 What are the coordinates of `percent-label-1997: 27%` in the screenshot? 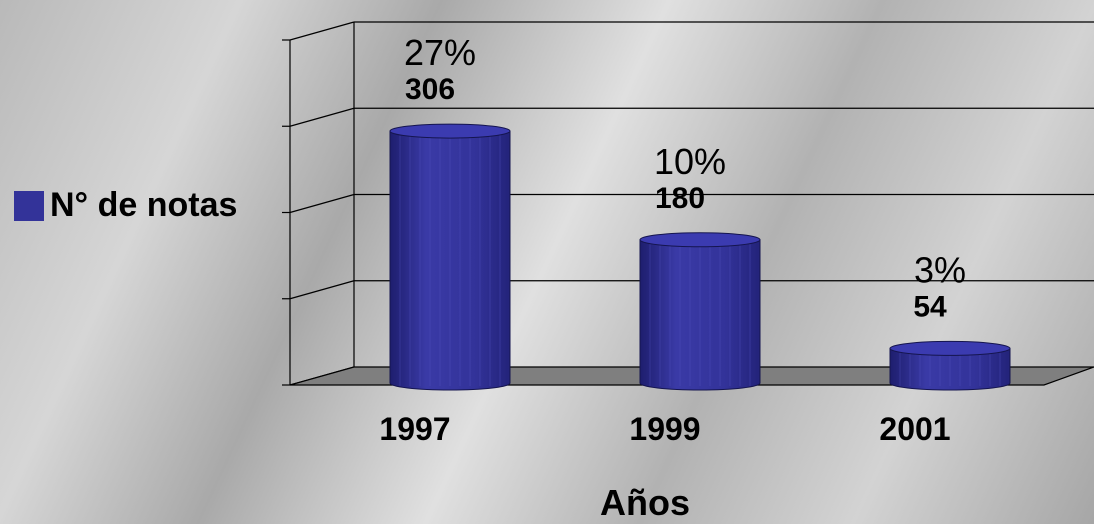 It's located at (440, 52).